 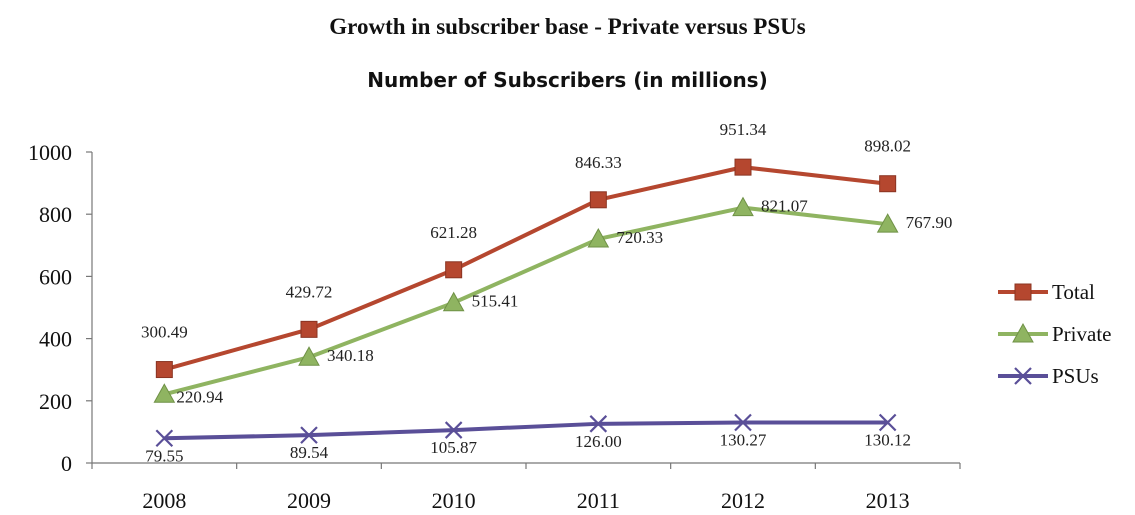 I want to click on data-label-psus: 130.12, so click(x=887, y=440).